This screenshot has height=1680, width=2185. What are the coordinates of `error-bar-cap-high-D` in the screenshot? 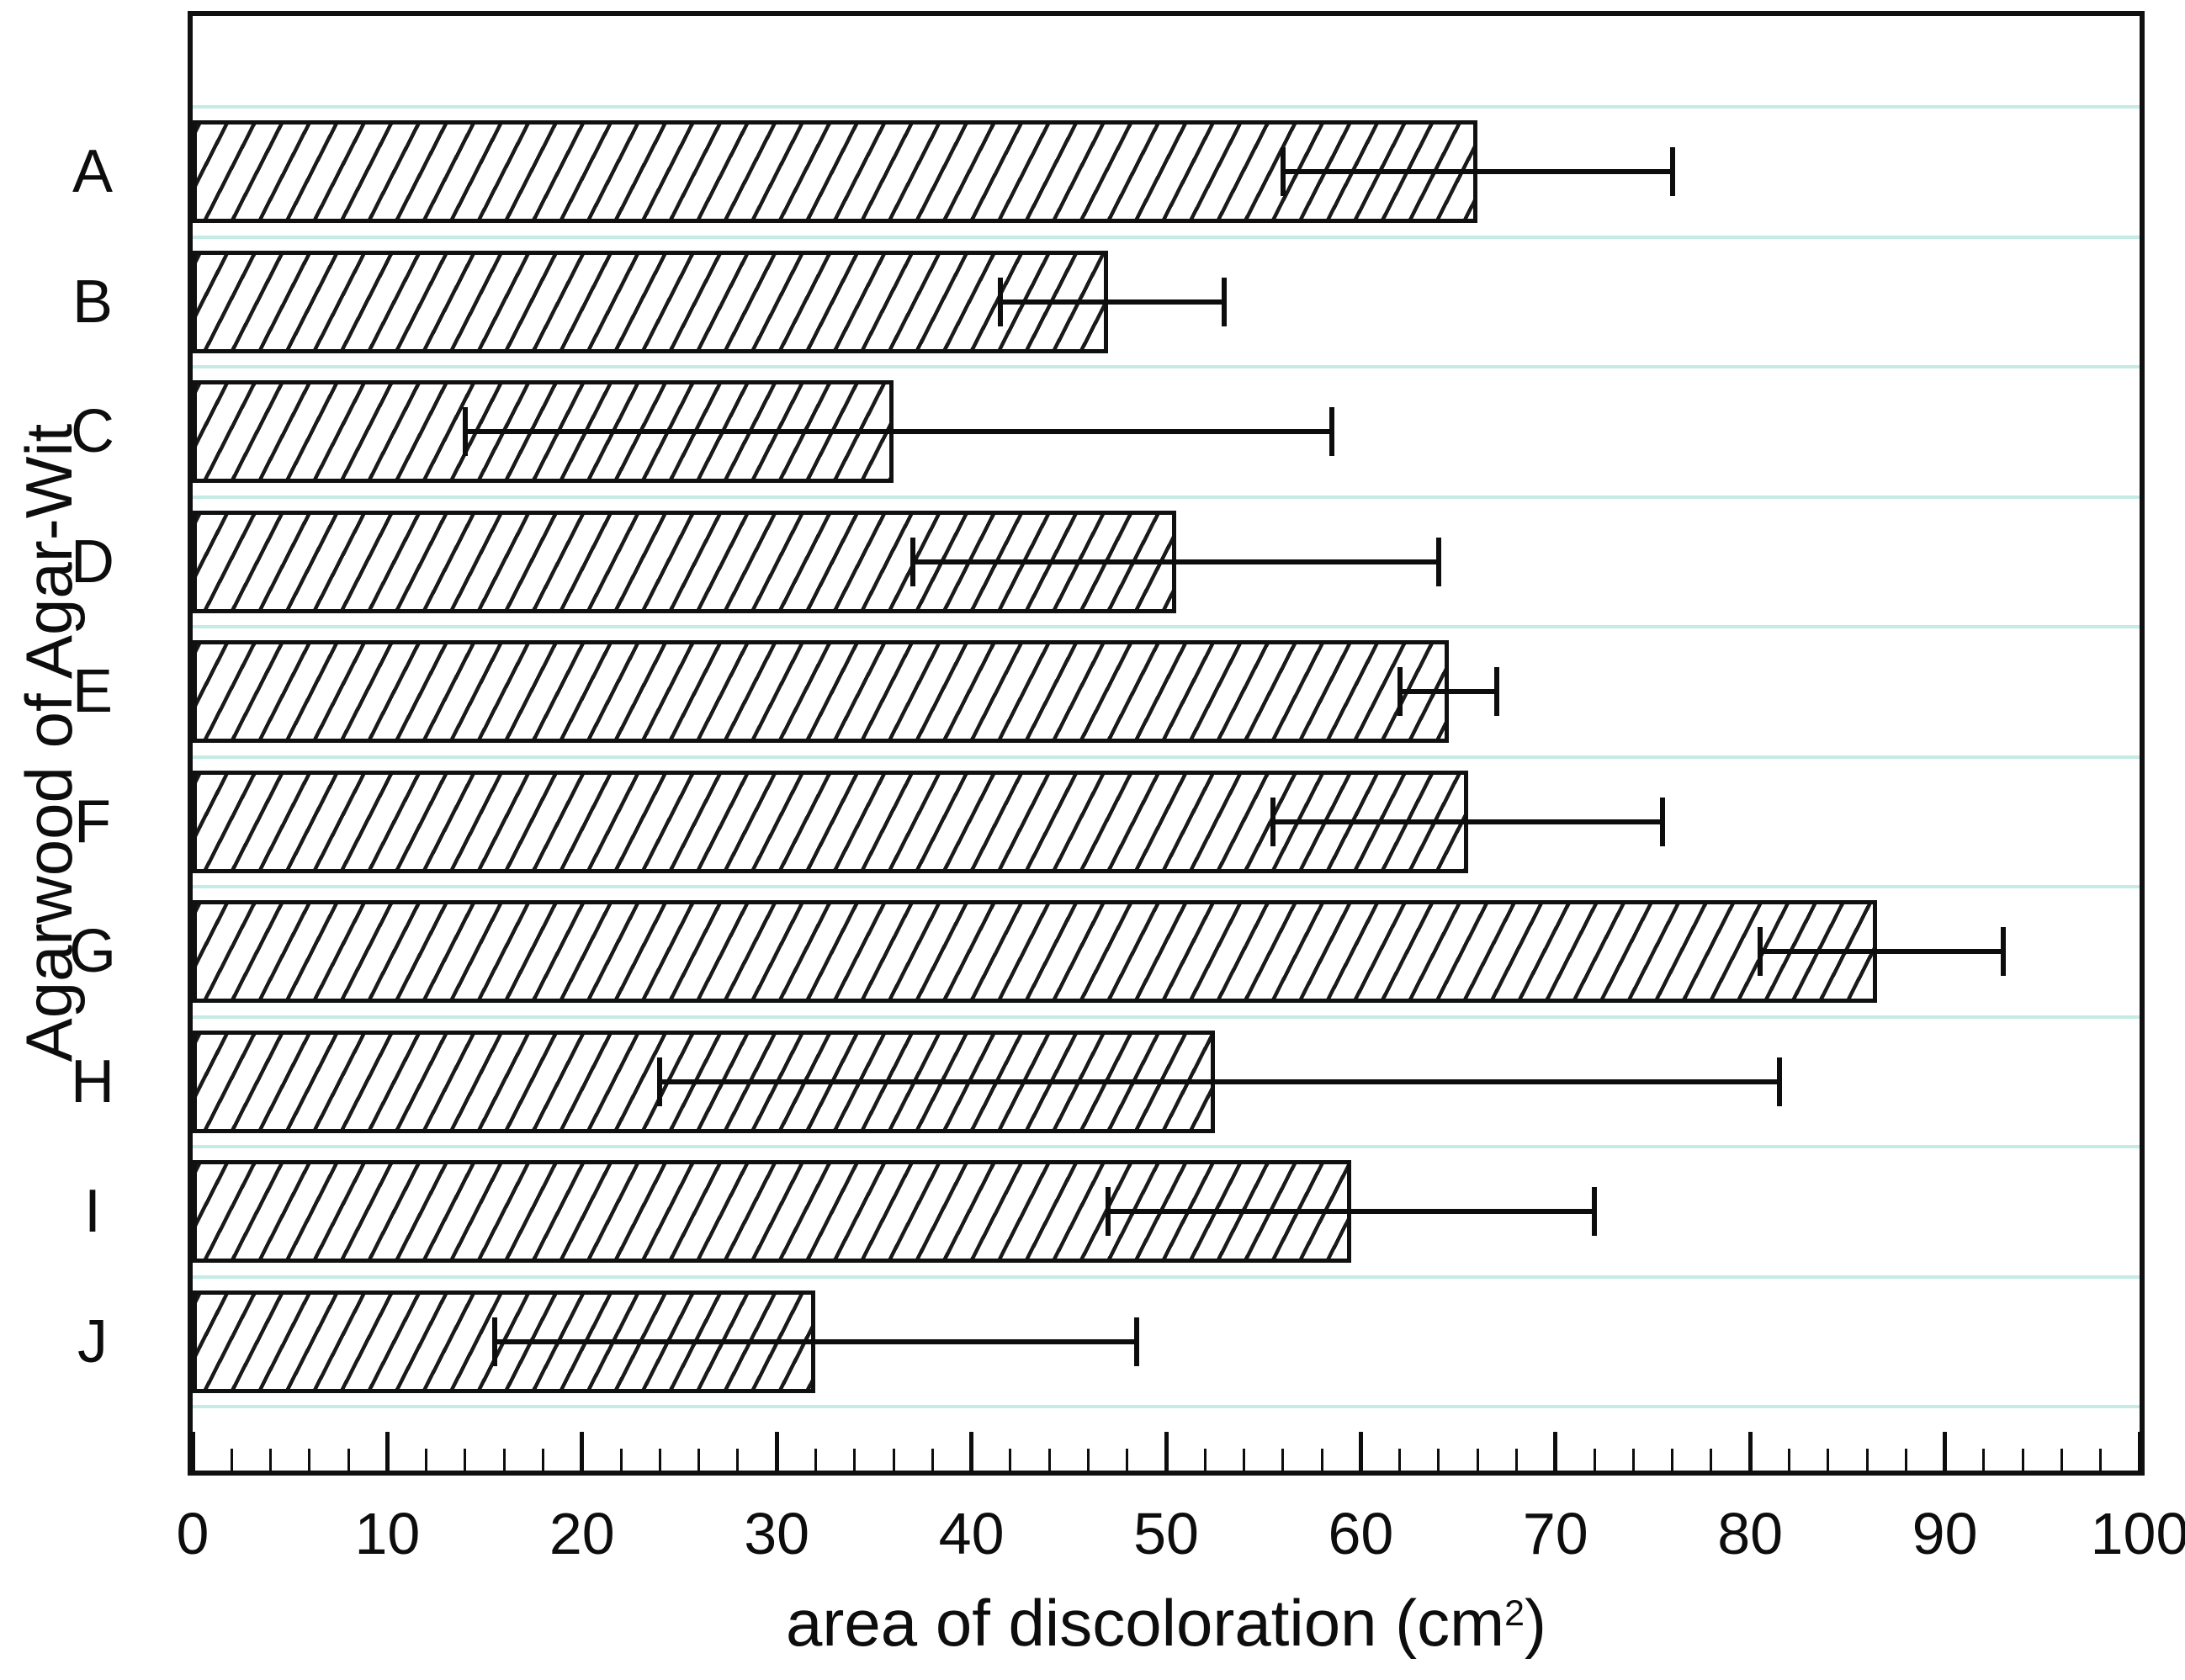 It's located at (1438, 561).